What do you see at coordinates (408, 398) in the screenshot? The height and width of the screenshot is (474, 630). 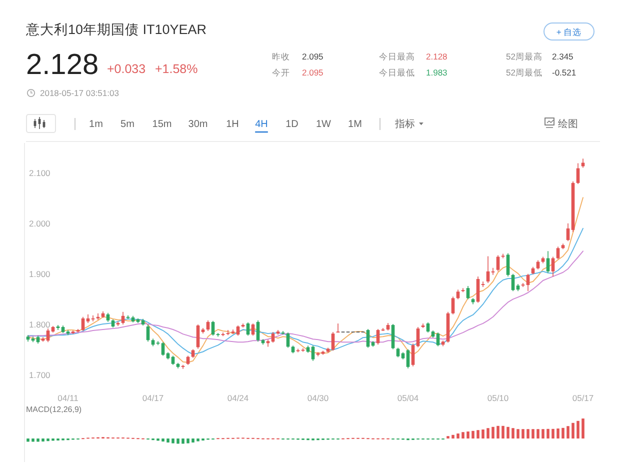 I see `x-tick-label: 05/04` at bounding box center [408, 398].